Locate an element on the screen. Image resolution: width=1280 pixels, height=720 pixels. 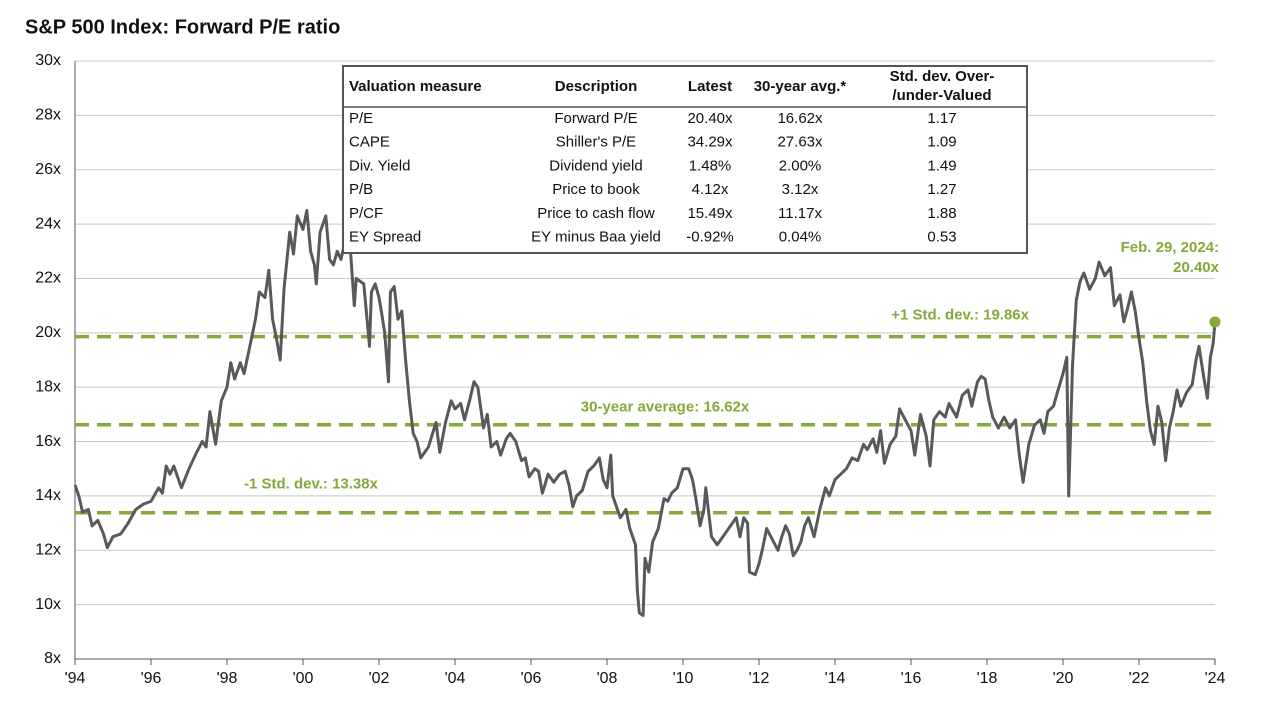
x-tick-label: '96 is located at coordinates (151, 678).